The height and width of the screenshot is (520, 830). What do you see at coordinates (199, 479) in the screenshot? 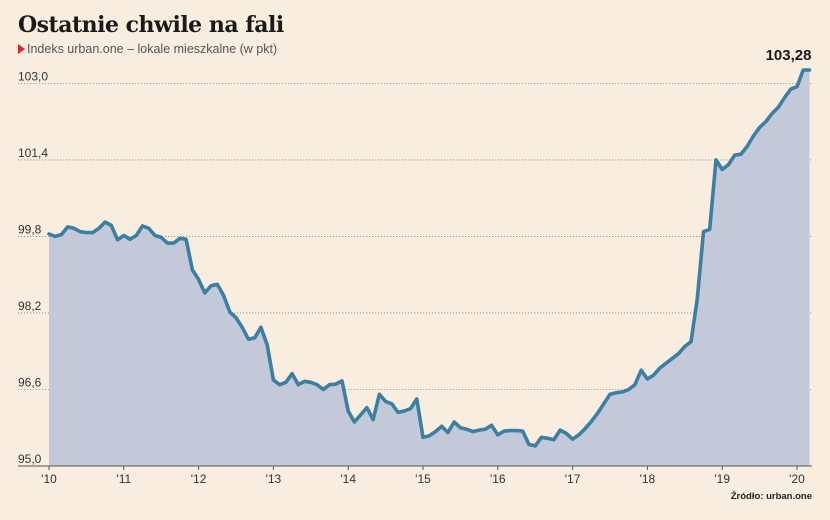
I see `x-tick-label: '12` at bounding box center [199, 479].